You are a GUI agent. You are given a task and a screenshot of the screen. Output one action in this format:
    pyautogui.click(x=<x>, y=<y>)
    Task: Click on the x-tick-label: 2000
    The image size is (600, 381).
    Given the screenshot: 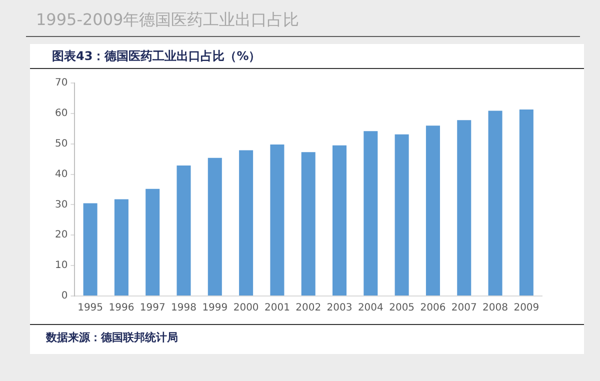 What is the action you would take?
    pyautogui.click(x=246, y=308)
    